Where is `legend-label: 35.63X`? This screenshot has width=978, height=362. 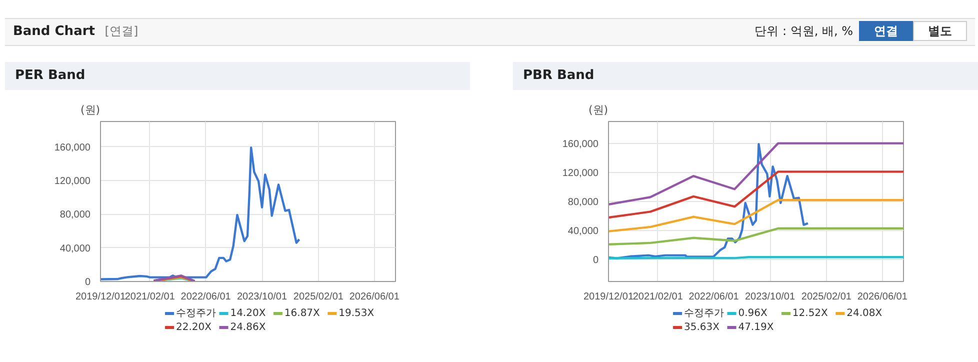
legend-label: 35.63X is located at coordinates (702, 327).